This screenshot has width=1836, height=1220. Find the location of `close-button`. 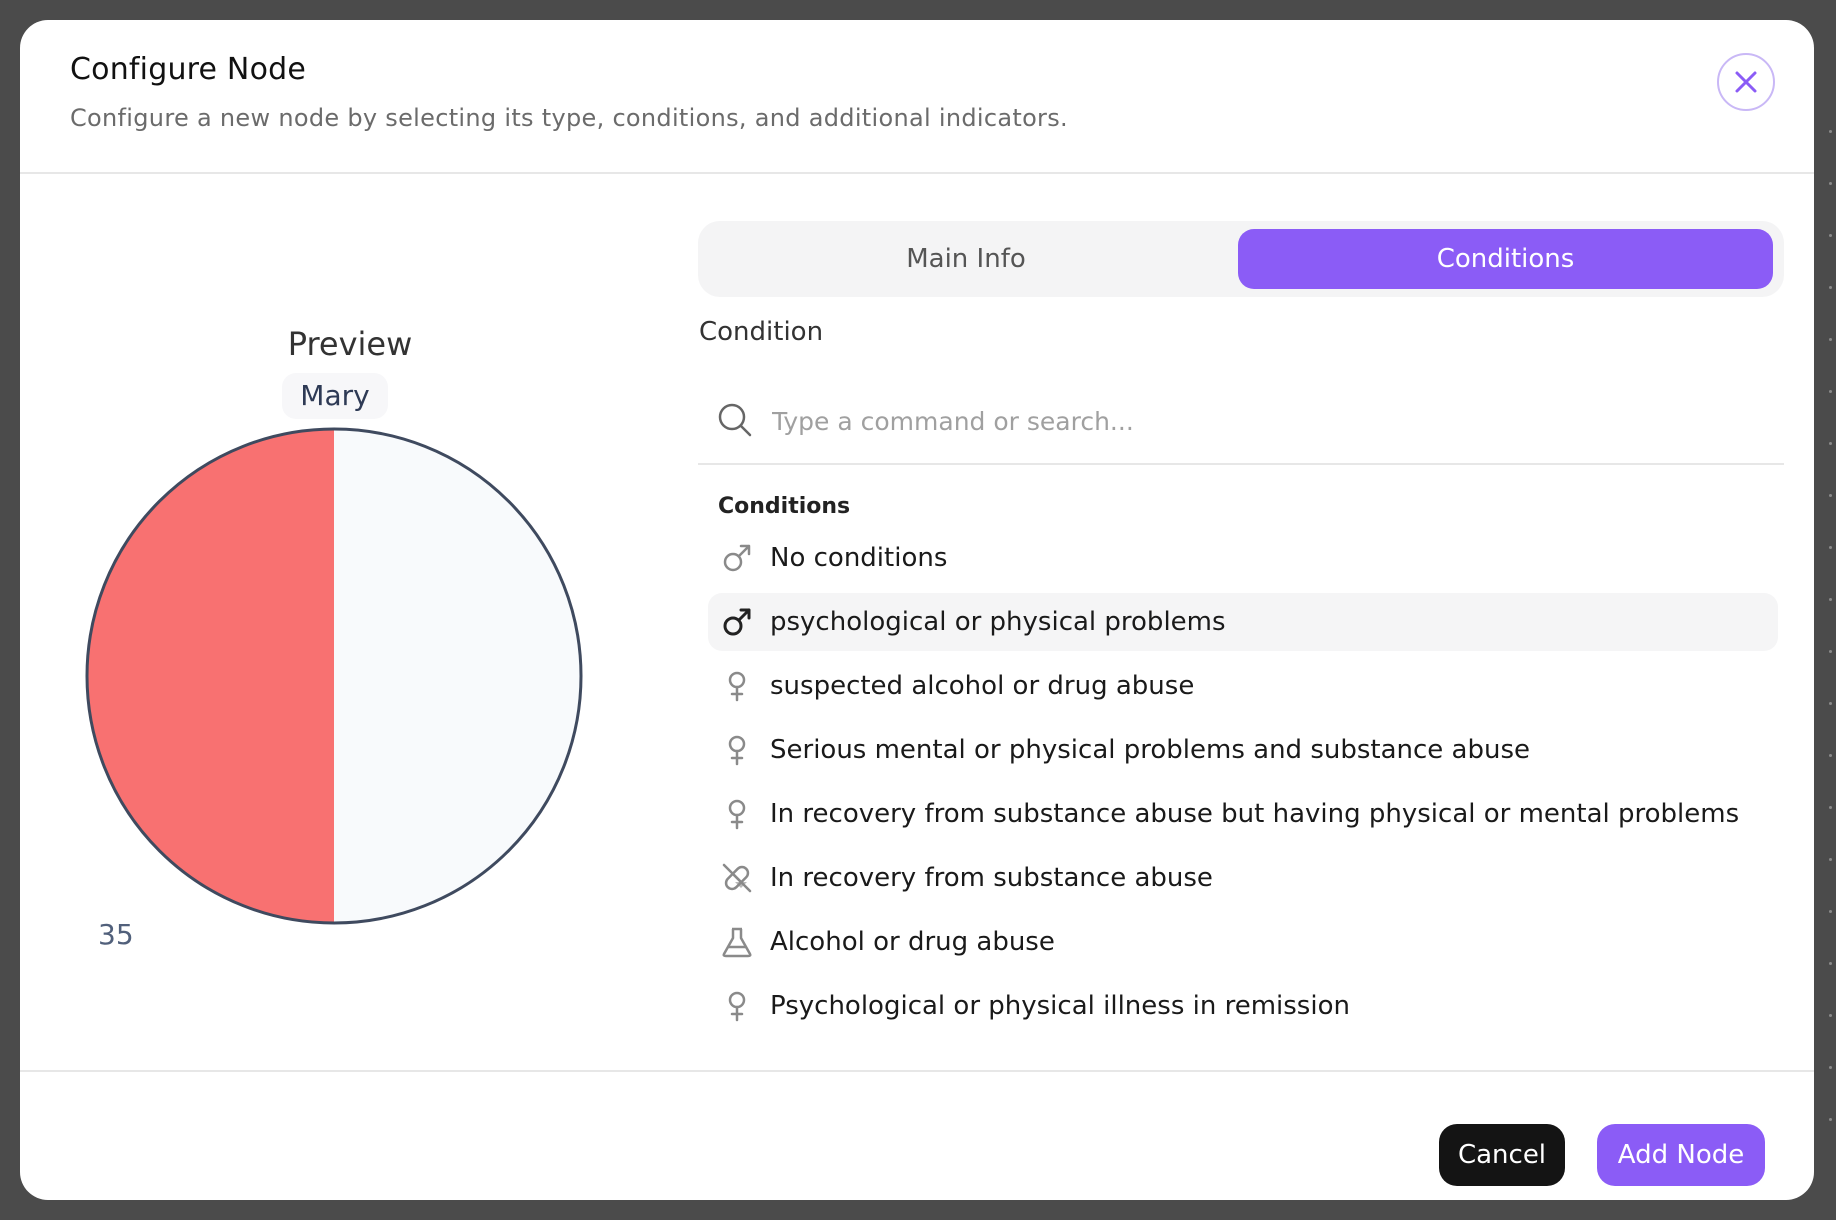

close-button is located at coordinates (1746, 82).